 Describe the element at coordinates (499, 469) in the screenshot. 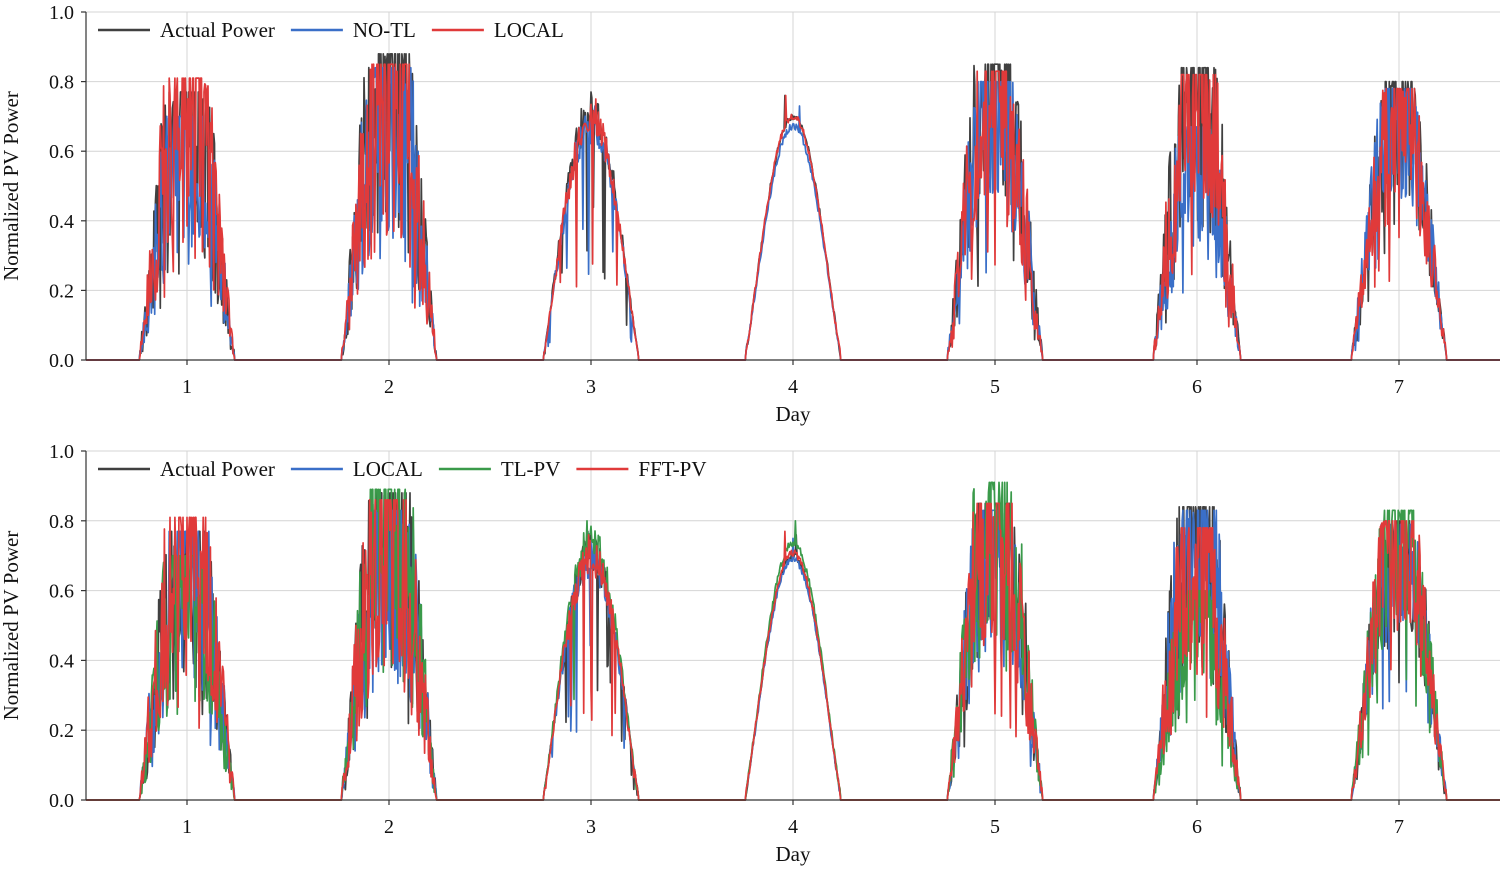

I see `legend-item: TL-PV` at that location.